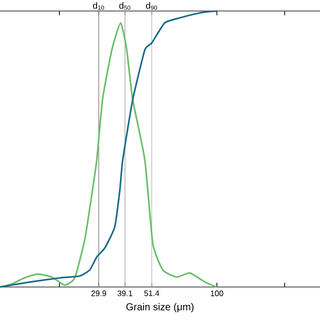 Image resolution: width=320 pixels, height=320 pixels. Describe the element at coordinates (152, 6) in the screenshot. I see `ref-line-label: d$_{90}$` at that location.